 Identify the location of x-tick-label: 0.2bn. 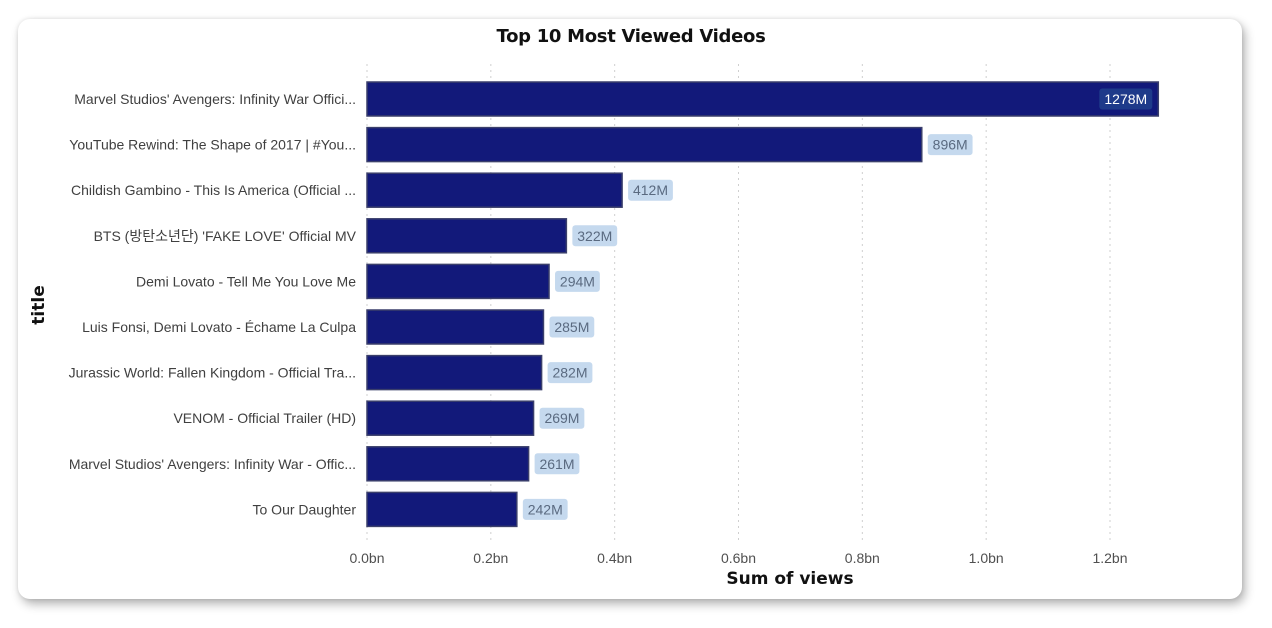
(490, 558).